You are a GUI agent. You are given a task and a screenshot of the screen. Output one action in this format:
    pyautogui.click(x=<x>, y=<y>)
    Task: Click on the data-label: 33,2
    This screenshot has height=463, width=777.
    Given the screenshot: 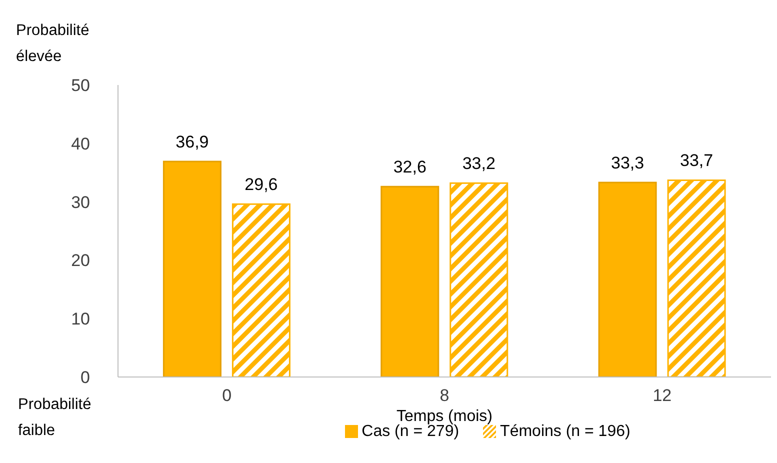 What is the action you would take?
    pyautogui.click(x=479, y=164)
    